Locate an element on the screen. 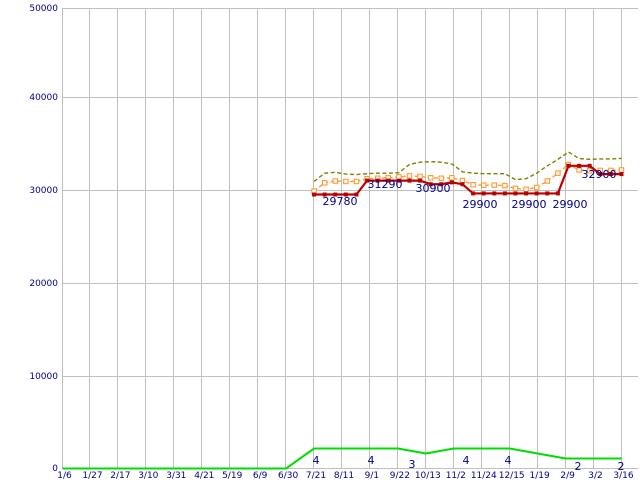 This screenshot has width=640, height=480. x-tick-label: 9/22 is located at coordinates (400, 475).